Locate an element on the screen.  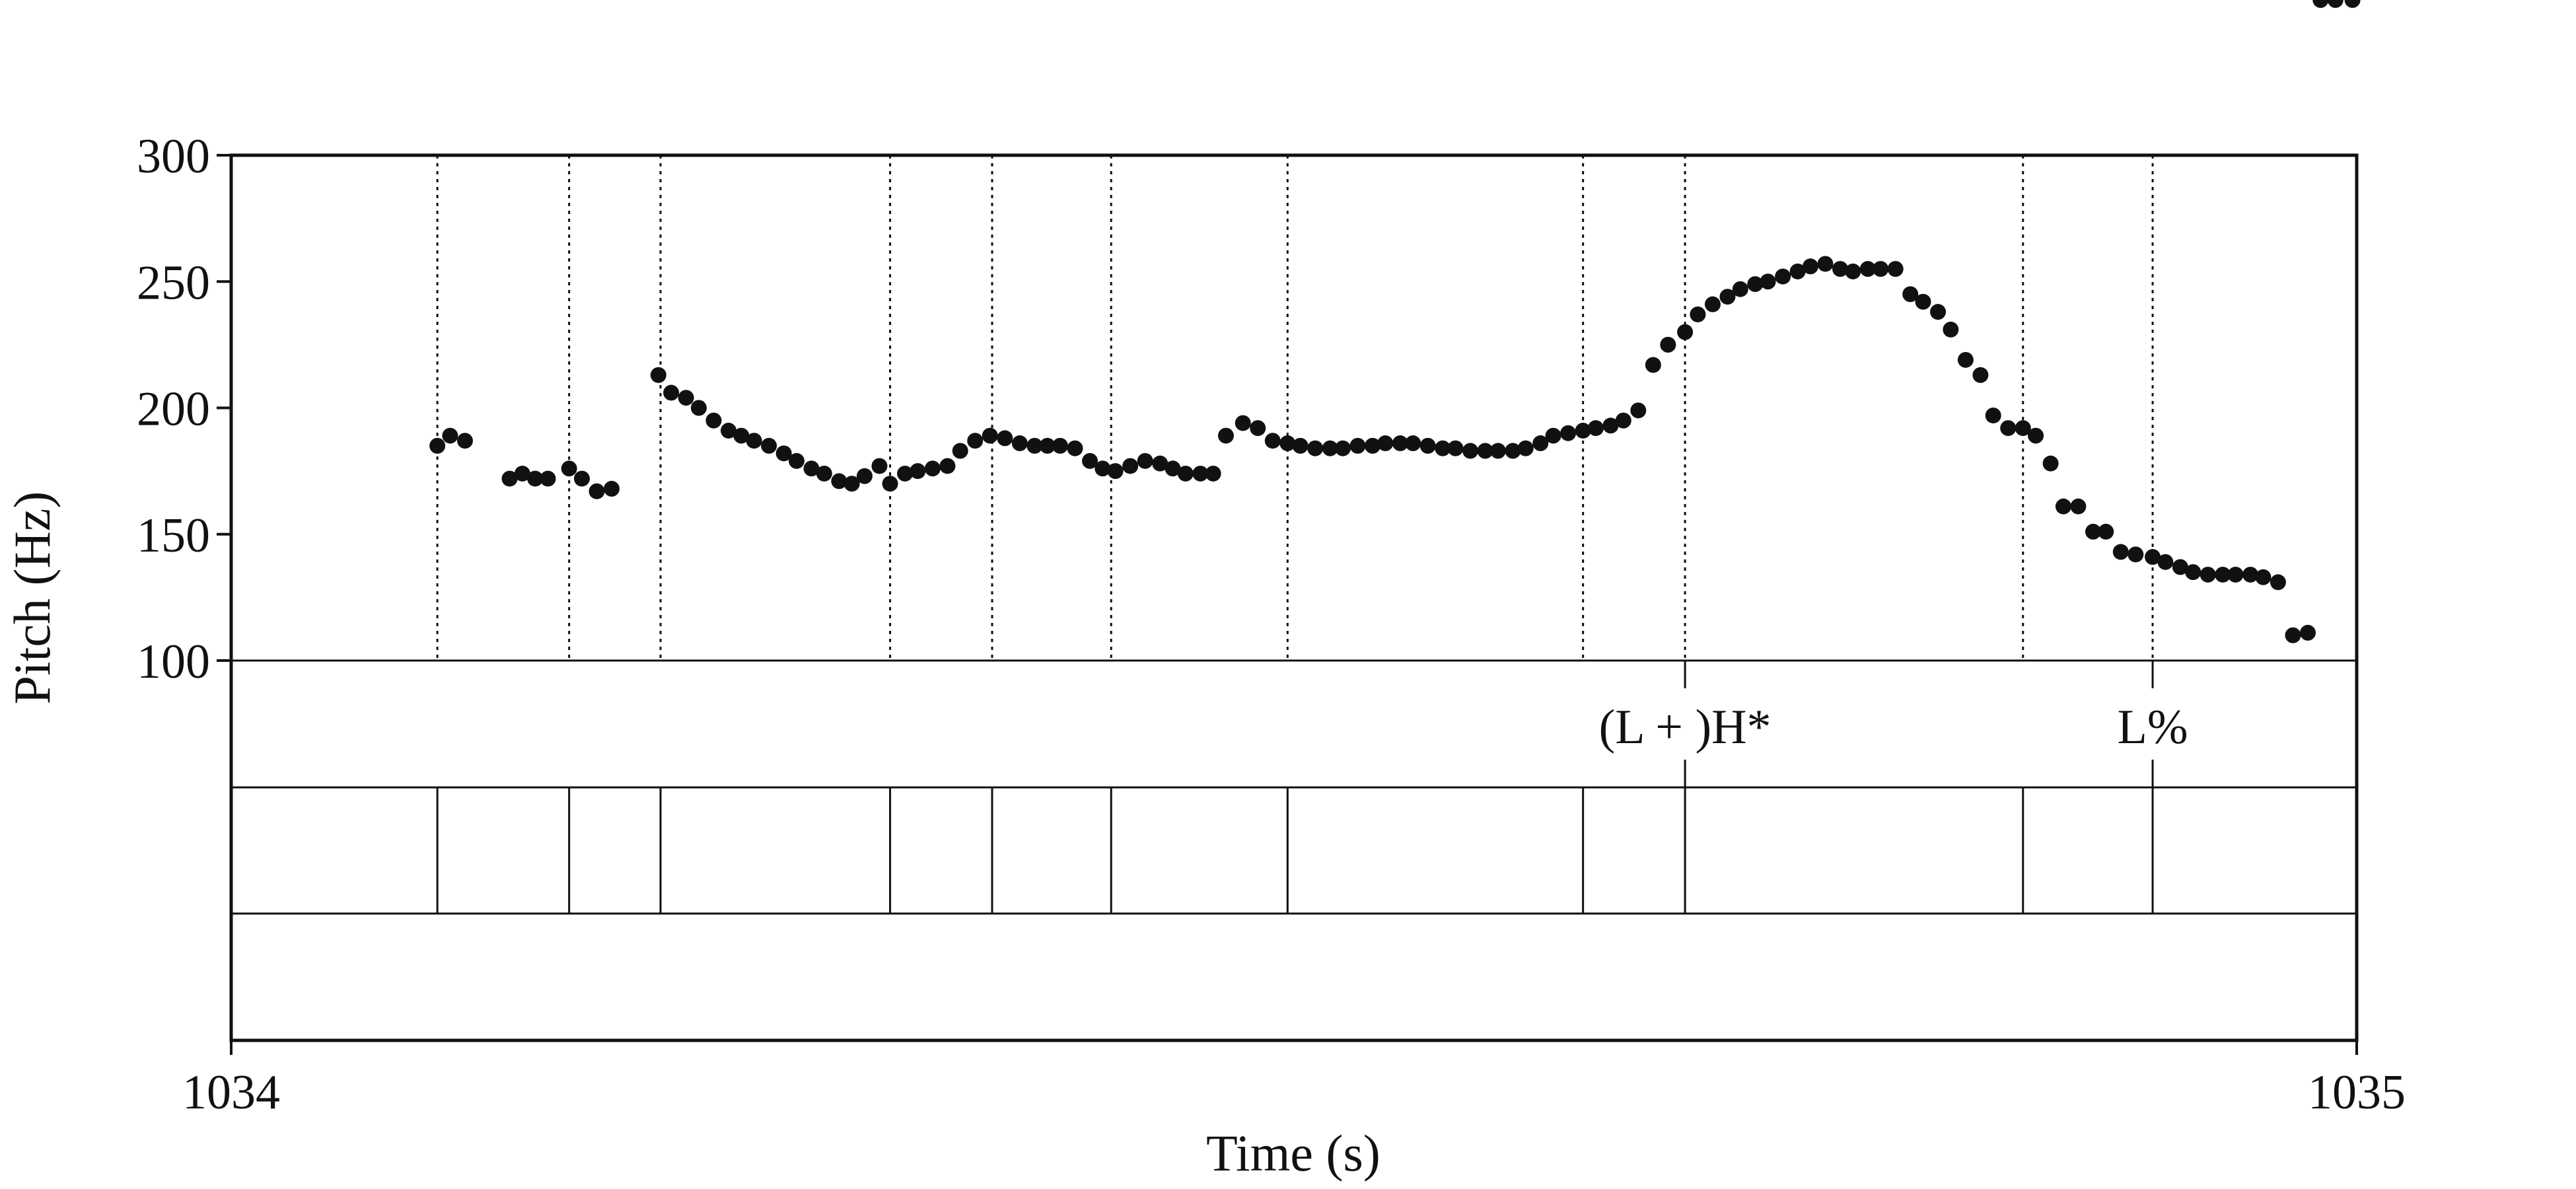
tone-labels: (L + )H* L% is located at coordinates (1893, 727).